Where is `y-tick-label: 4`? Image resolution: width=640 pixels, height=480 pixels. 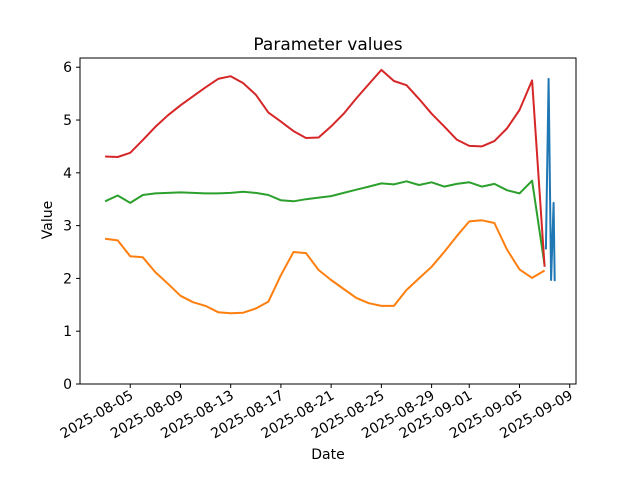 y-tick-label: 4 is located at coordinates (67, 174).